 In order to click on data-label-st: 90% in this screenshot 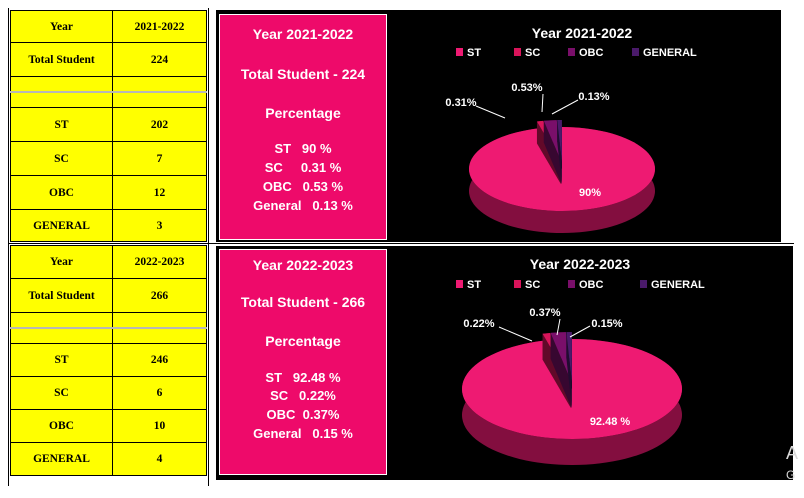, I will do `click(590, 193)`.